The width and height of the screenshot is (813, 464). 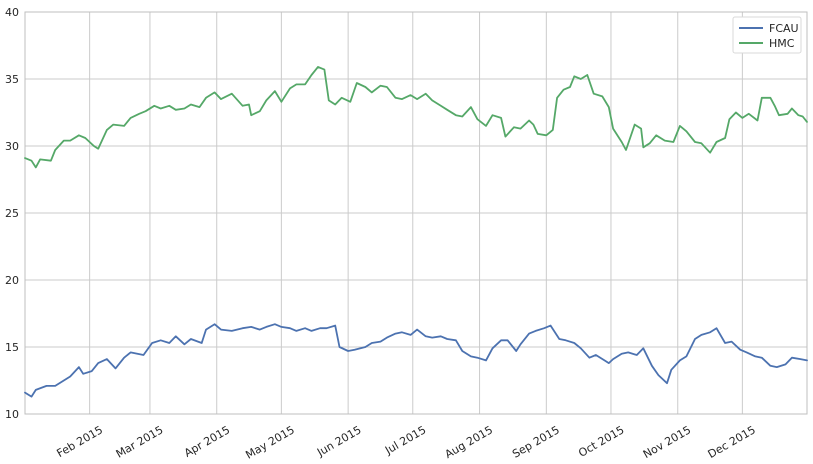 I want to click on x-tick-label: Jul 2015, so click(x=405, y=440).